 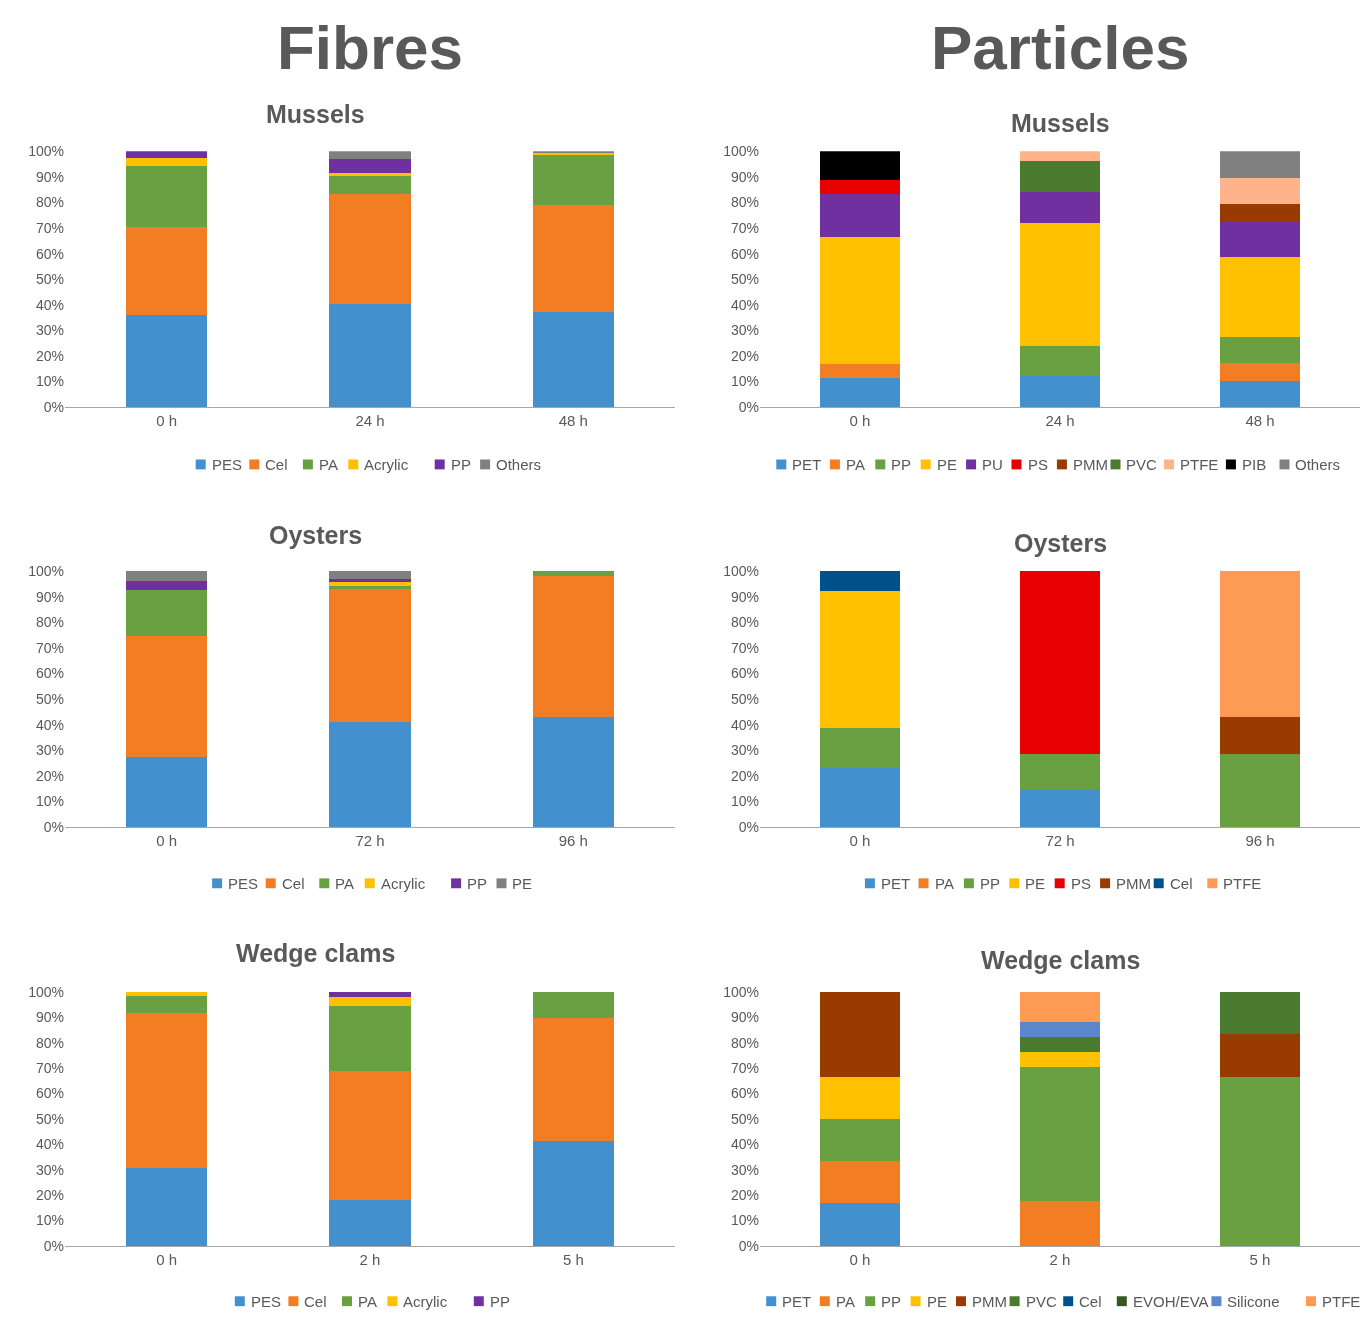 What do you see at coordinates (1061, 960) in the screenshot?
I see `chart-title: Wedge clams` at bounding box center [1061, 960].